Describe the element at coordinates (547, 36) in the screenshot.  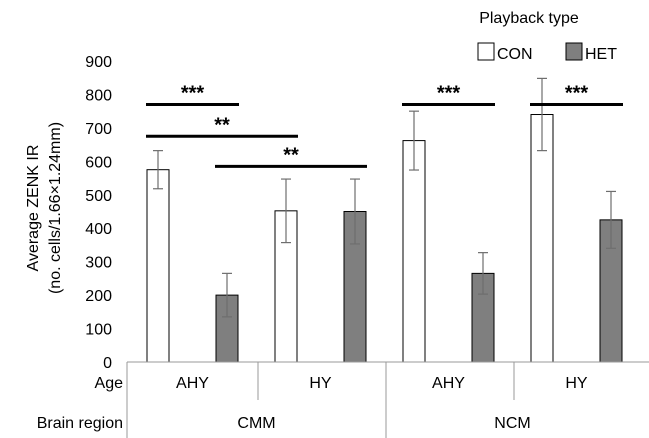
I see `legend: Playback type CON HET` at that location.